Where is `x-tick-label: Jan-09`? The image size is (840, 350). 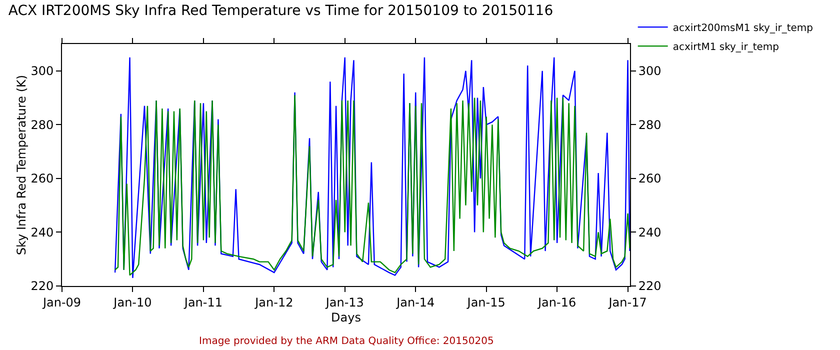 x-tick-label: Jan-09 is located at coordinates (62, 302).